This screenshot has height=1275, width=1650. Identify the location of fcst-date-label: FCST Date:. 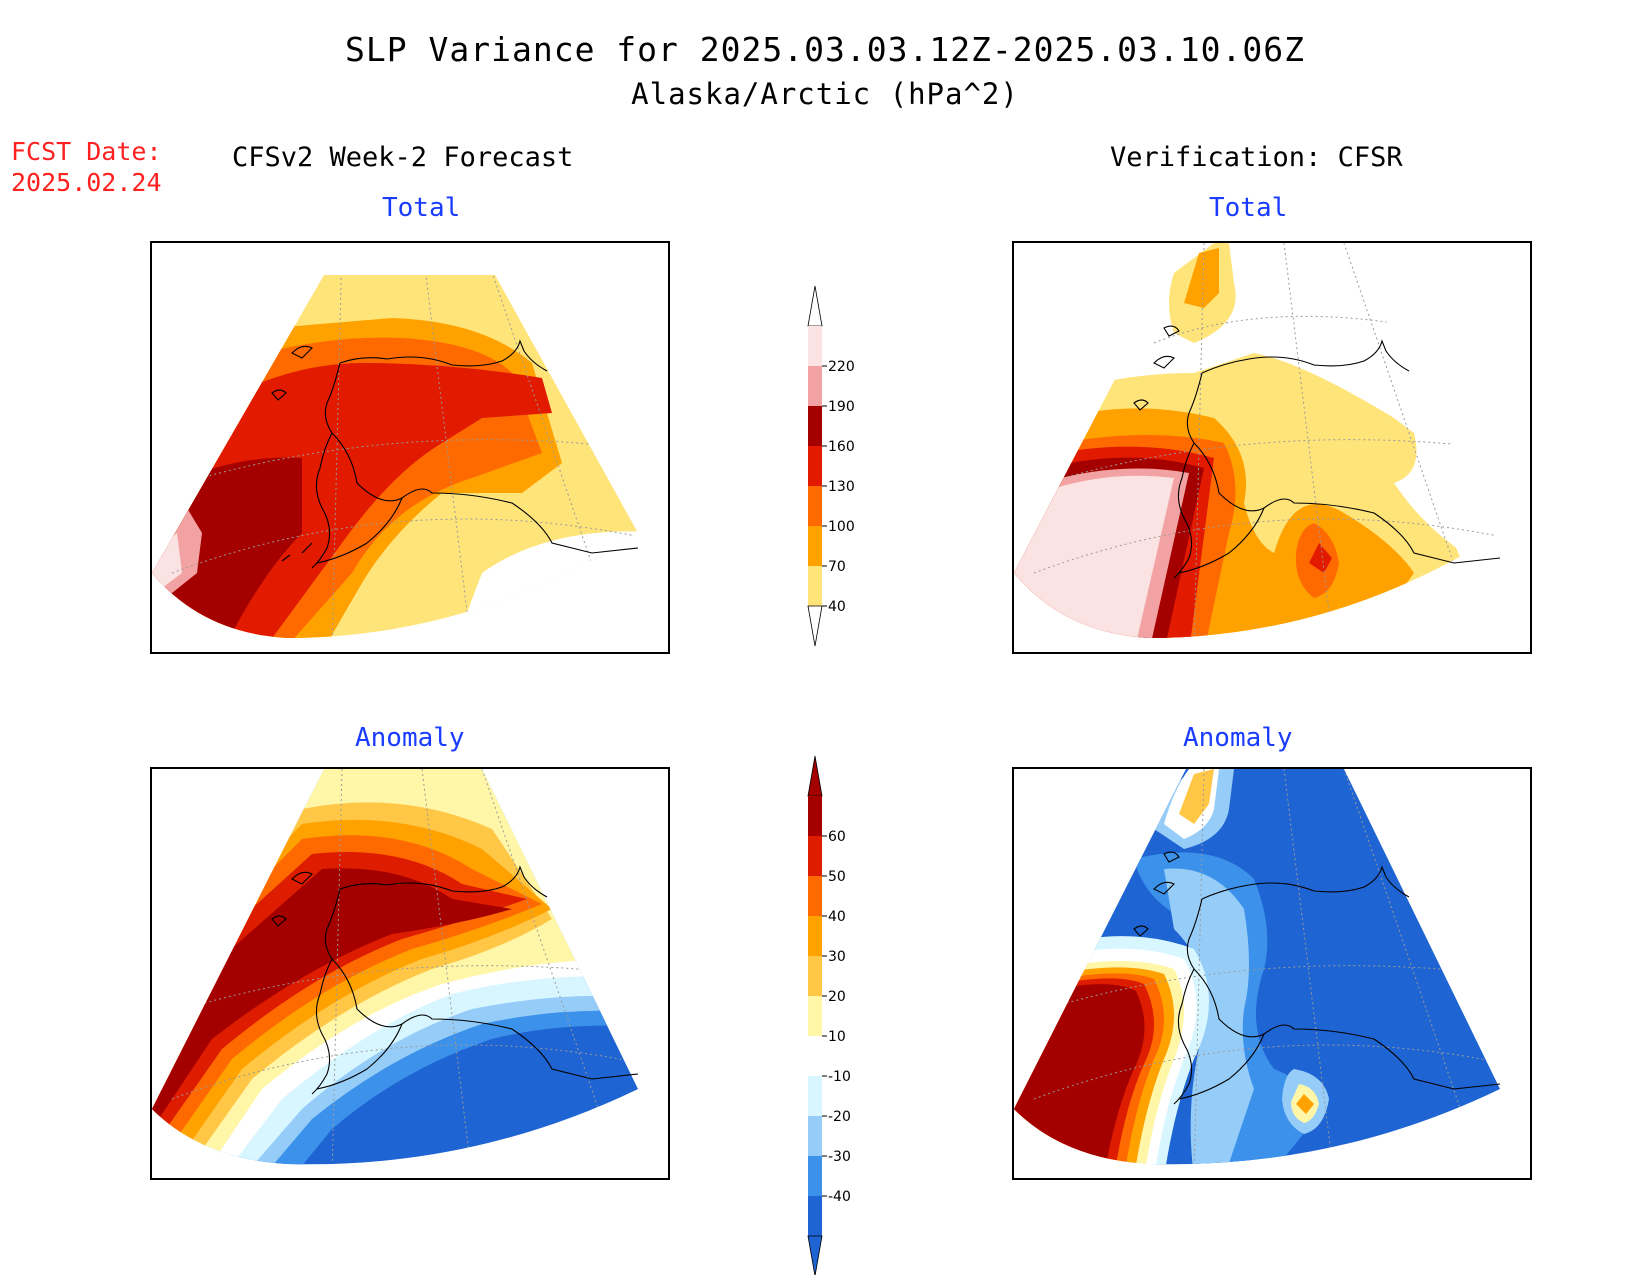
(86, 151).